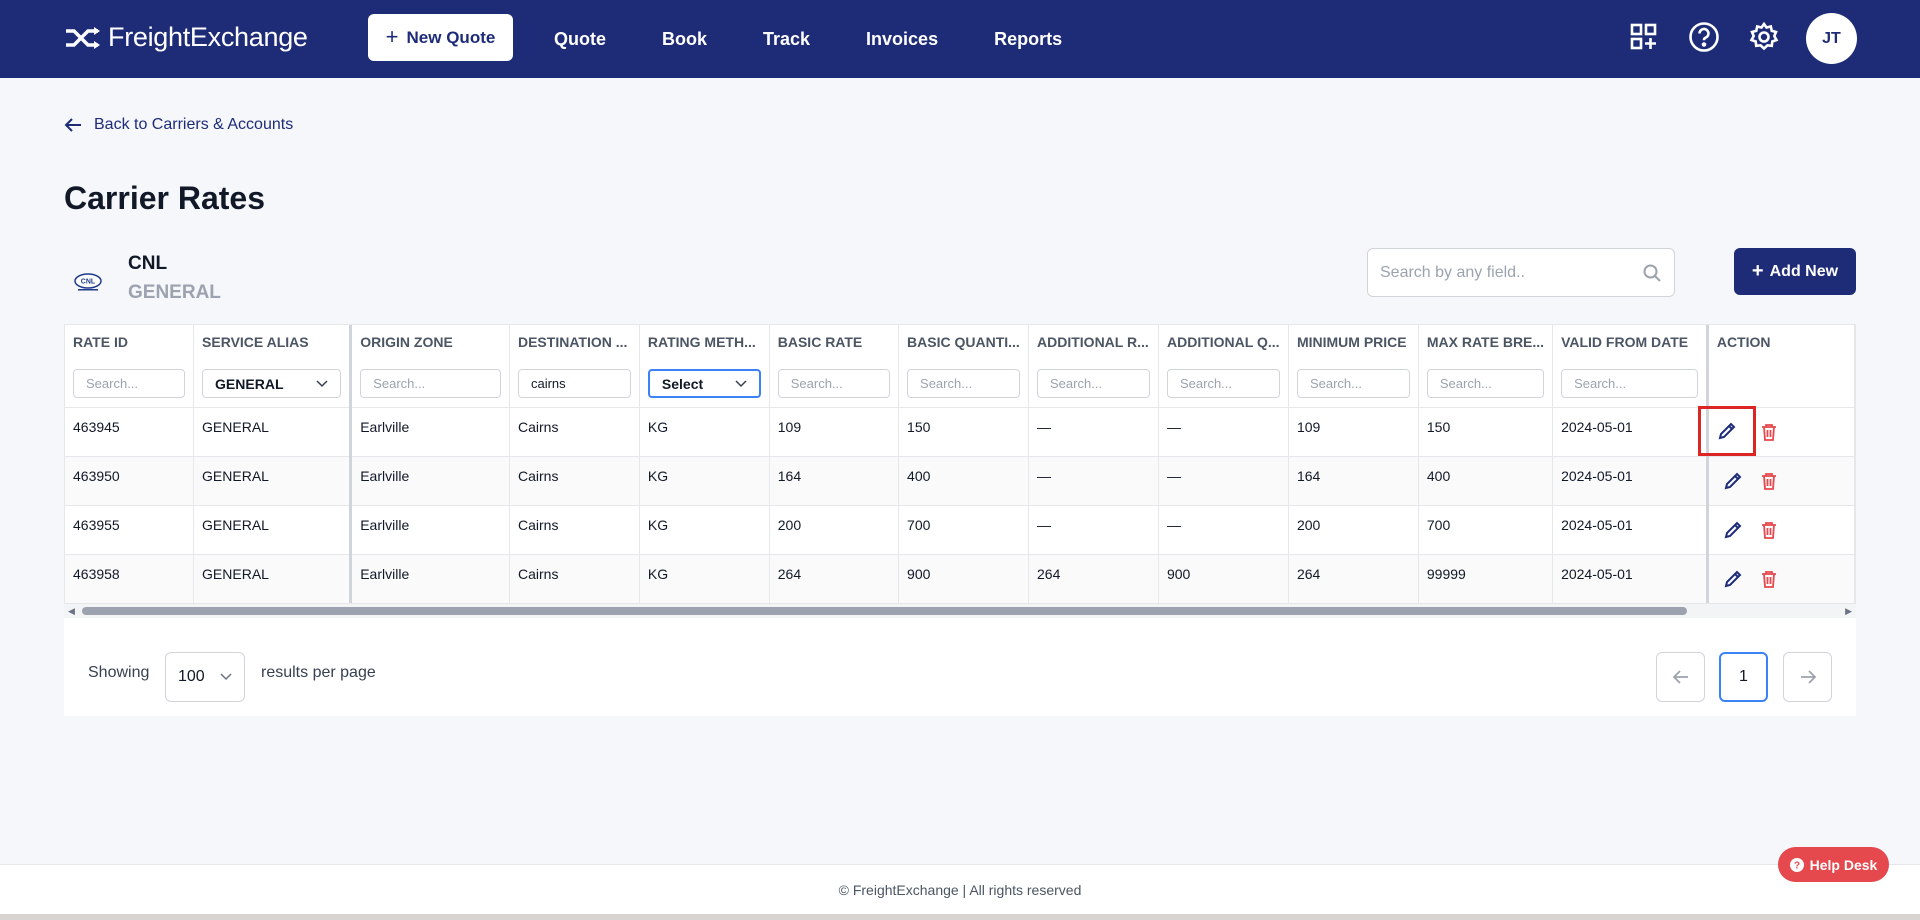 Image resolution: width=1920 pixels, height=920 pixels. What do you see at coordinates (902, 38) in the screenshot?
I see `nav-invoices: Invoices` at bounding box center [902, 38].